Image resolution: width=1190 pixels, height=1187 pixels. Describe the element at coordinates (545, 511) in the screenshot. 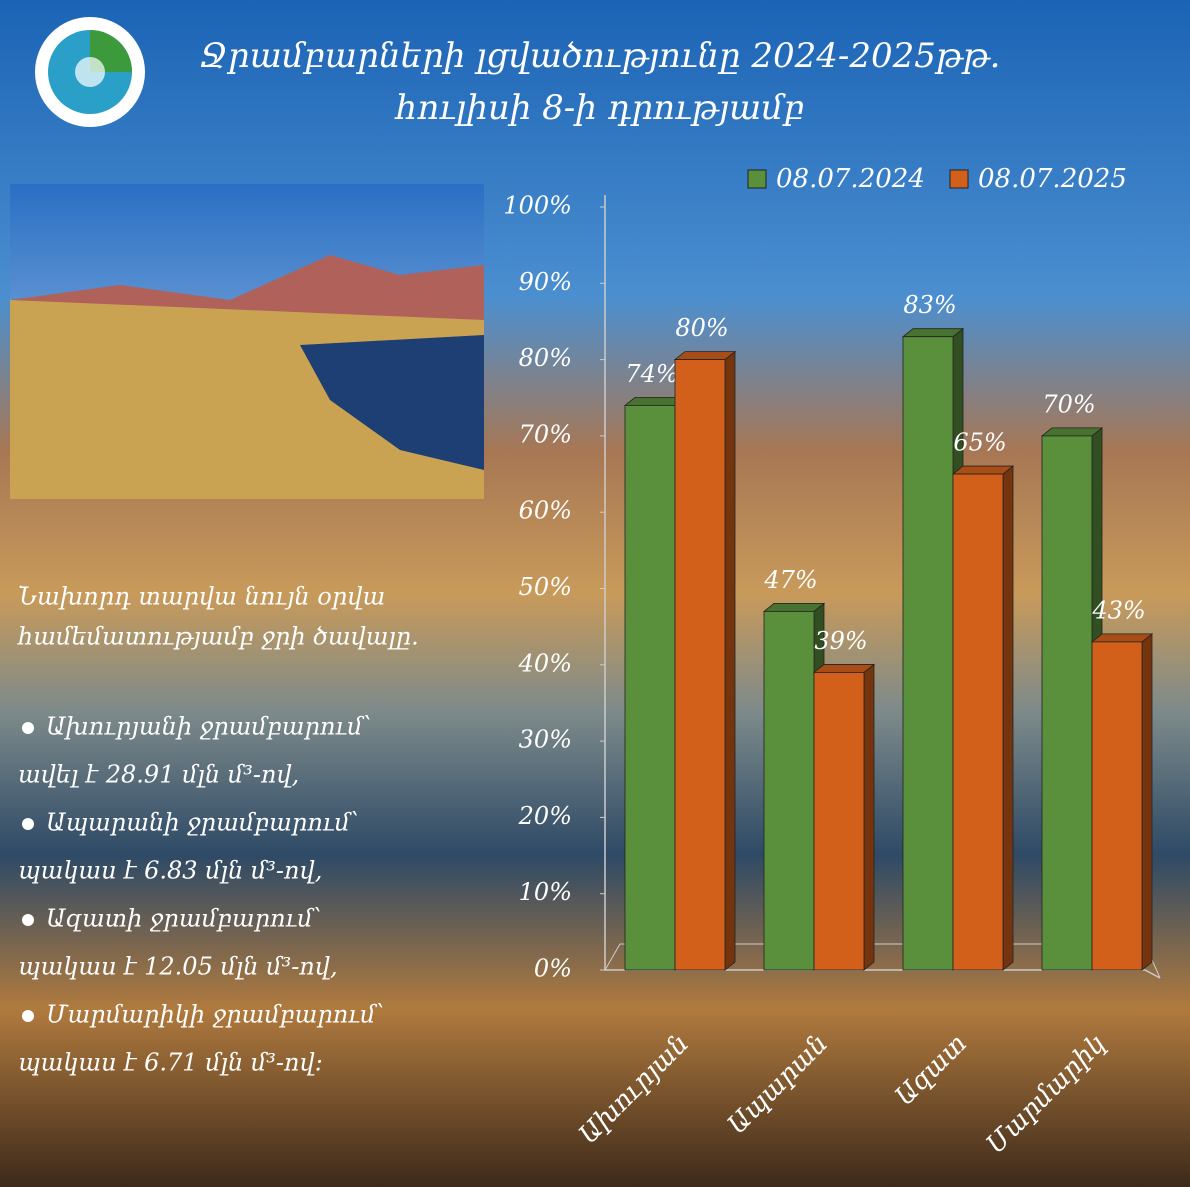

I see `y-tick-label: 60%` at that location.